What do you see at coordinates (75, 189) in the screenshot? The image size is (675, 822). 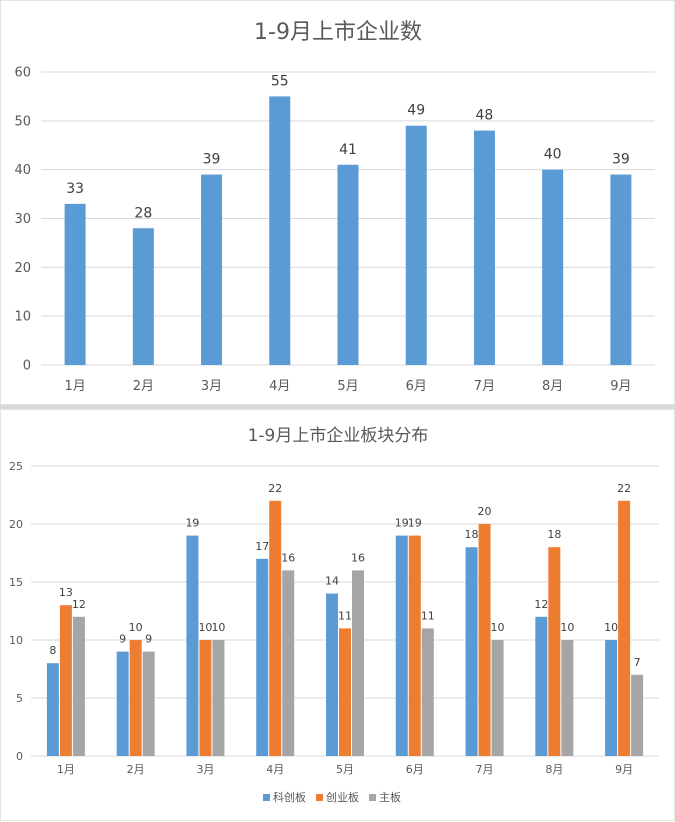 I see `chart-top-data-label: 33` at bounding box center [75, 189].